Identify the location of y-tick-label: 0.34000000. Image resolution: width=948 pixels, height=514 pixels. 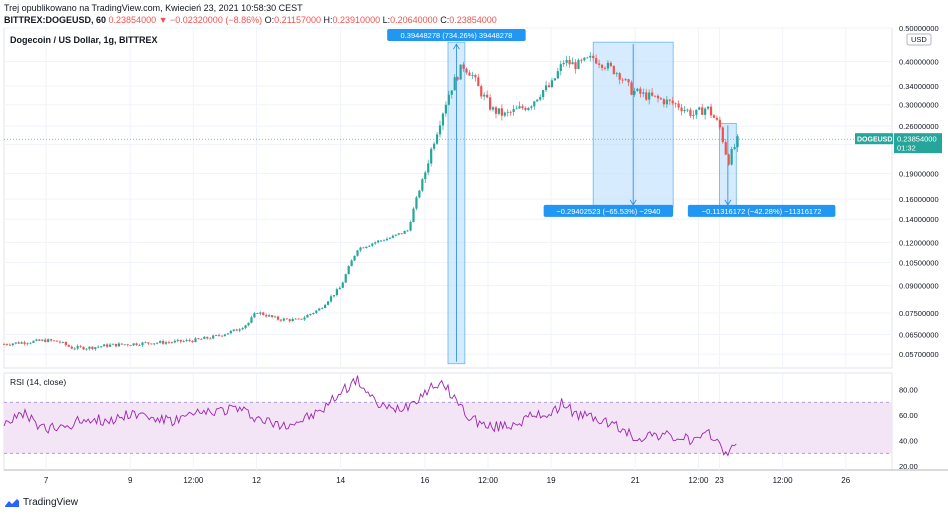
(919, 86).